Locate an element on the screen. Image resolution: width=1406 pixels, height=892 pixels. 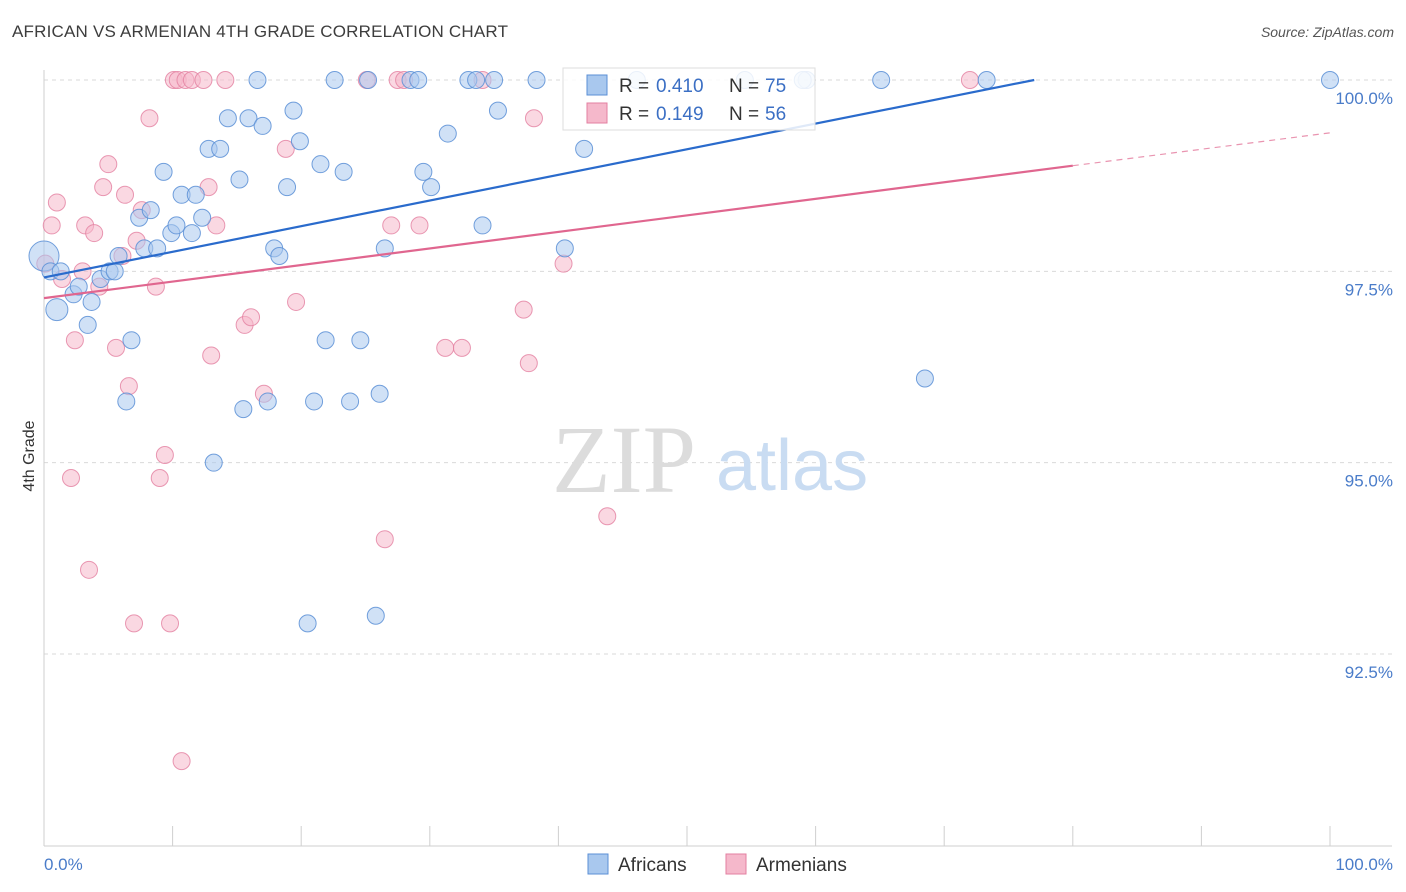
chart-source: Source: ZipAtlas.com is located at coordinates (1327, 32).